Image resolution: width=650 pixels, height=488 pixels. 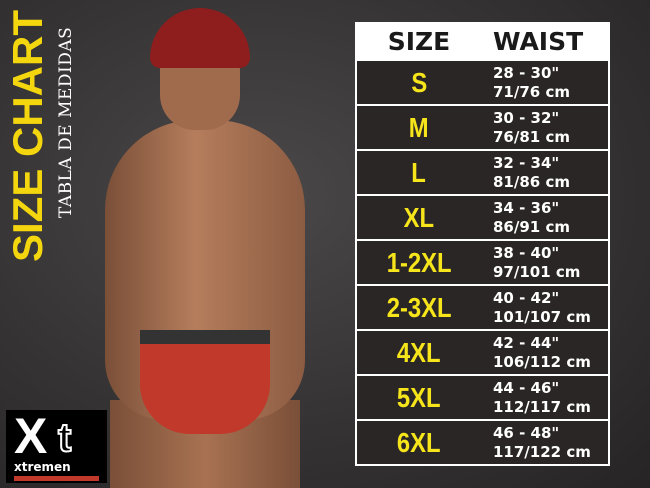 I want to click on size-cell: S, so click(x=419, y=83).